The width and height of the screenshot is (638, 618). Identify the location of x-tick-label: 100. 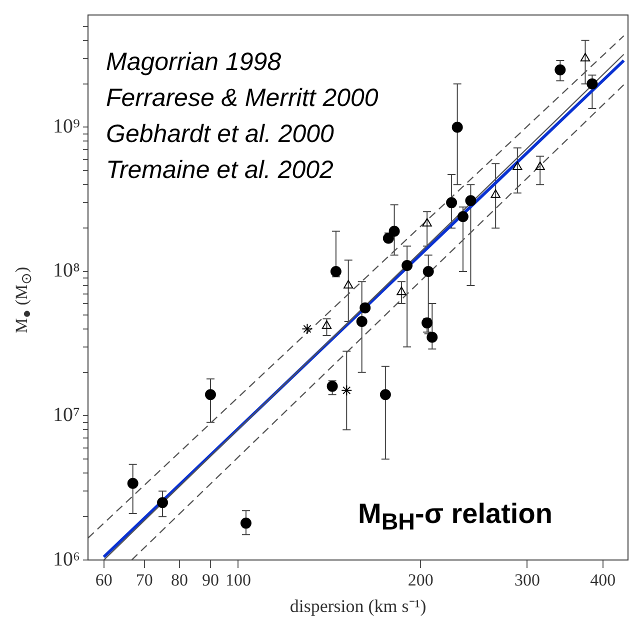
(238, 580).